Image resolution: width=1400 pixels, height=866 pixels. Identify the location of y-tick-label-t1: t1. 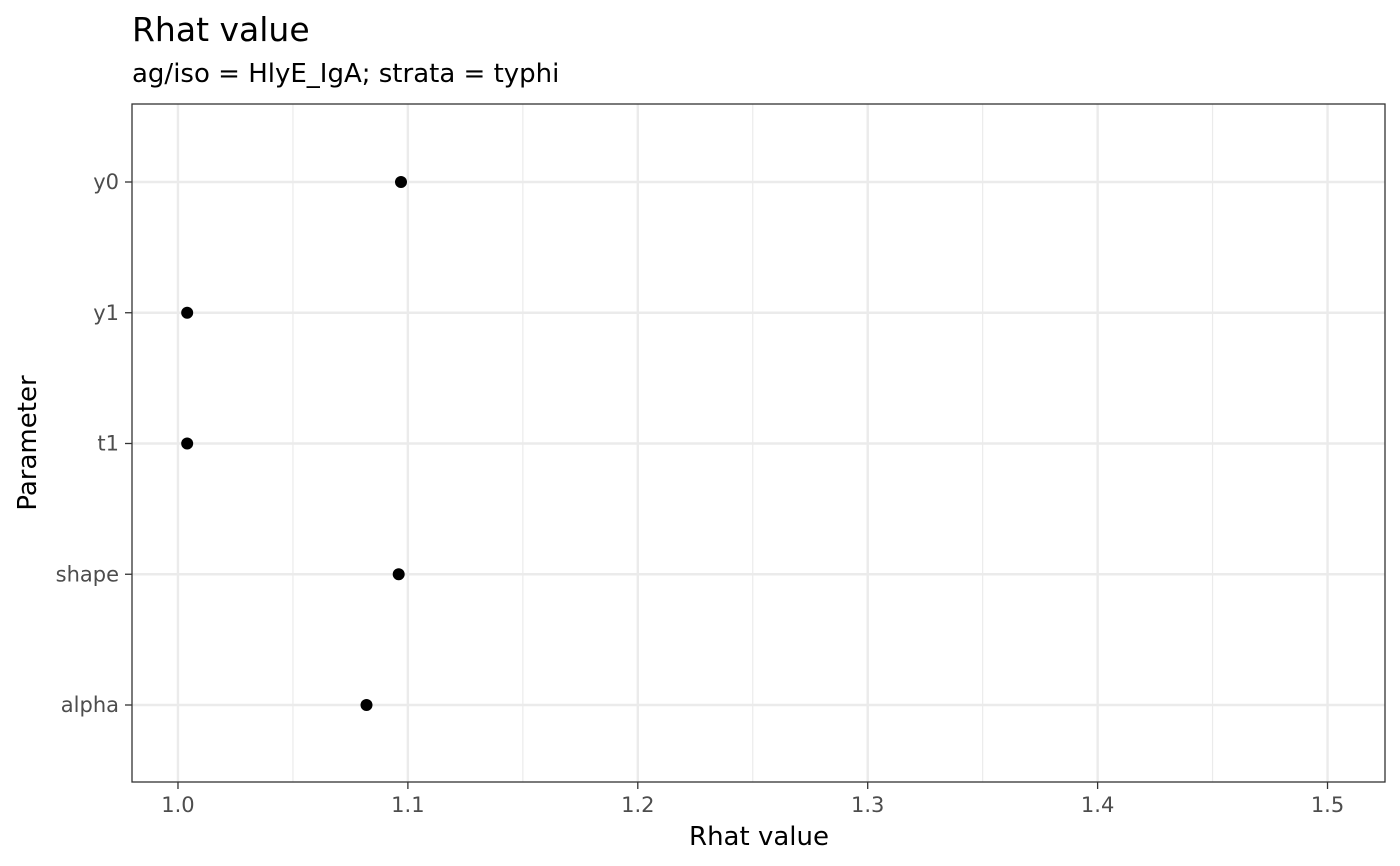
(108, 444).